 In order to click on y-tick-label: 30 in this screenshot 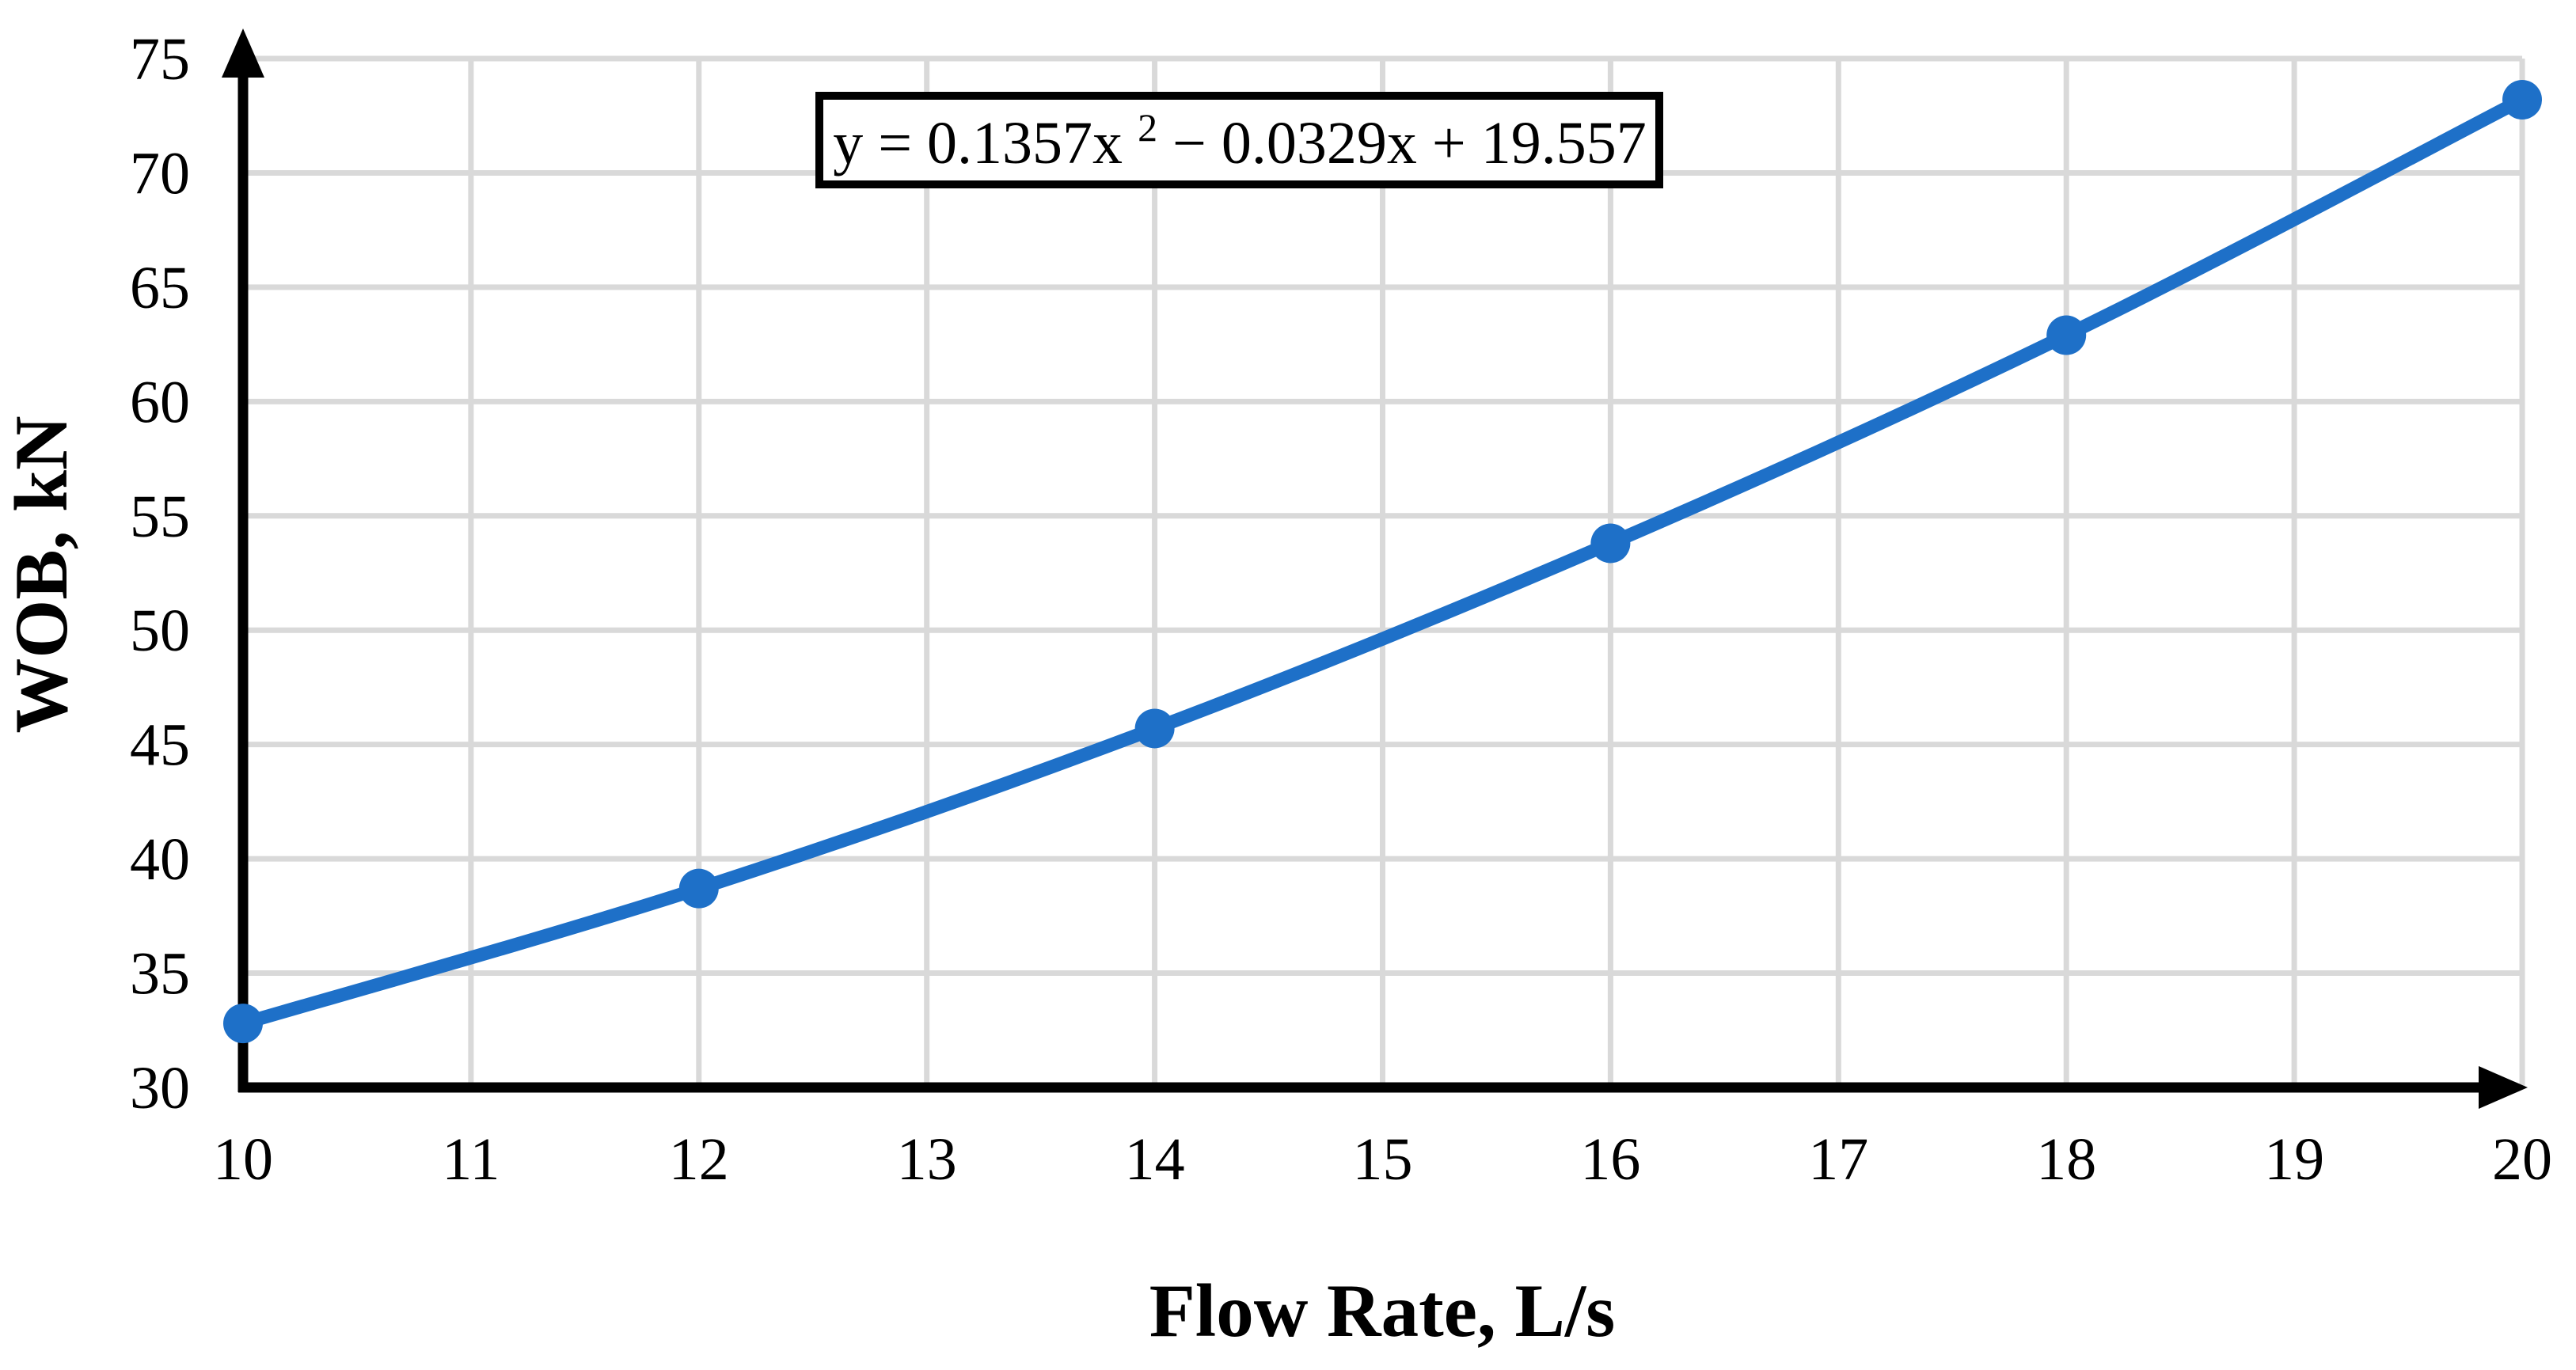, I will do `click(160, 1088)`.